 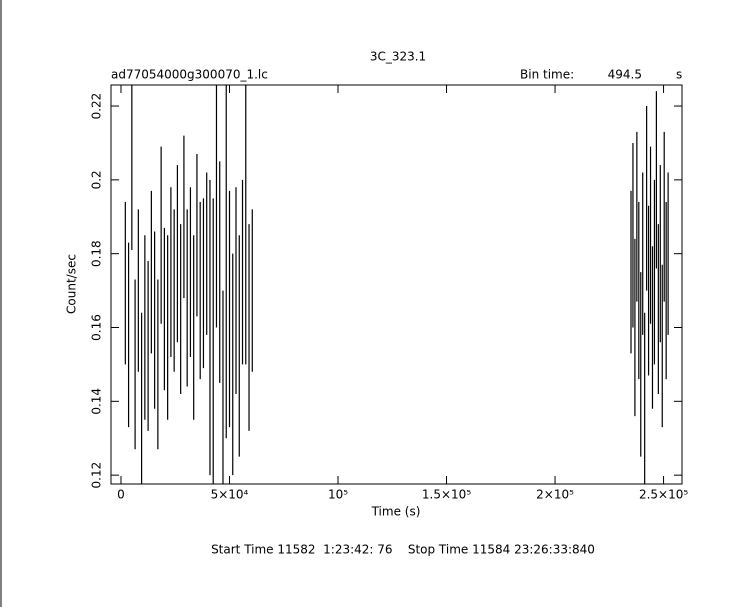 What do you see at coordinates (72, 284) in the screenshot?
I see `y-axis-label: Count/sec` at bounding box center [72, 284].